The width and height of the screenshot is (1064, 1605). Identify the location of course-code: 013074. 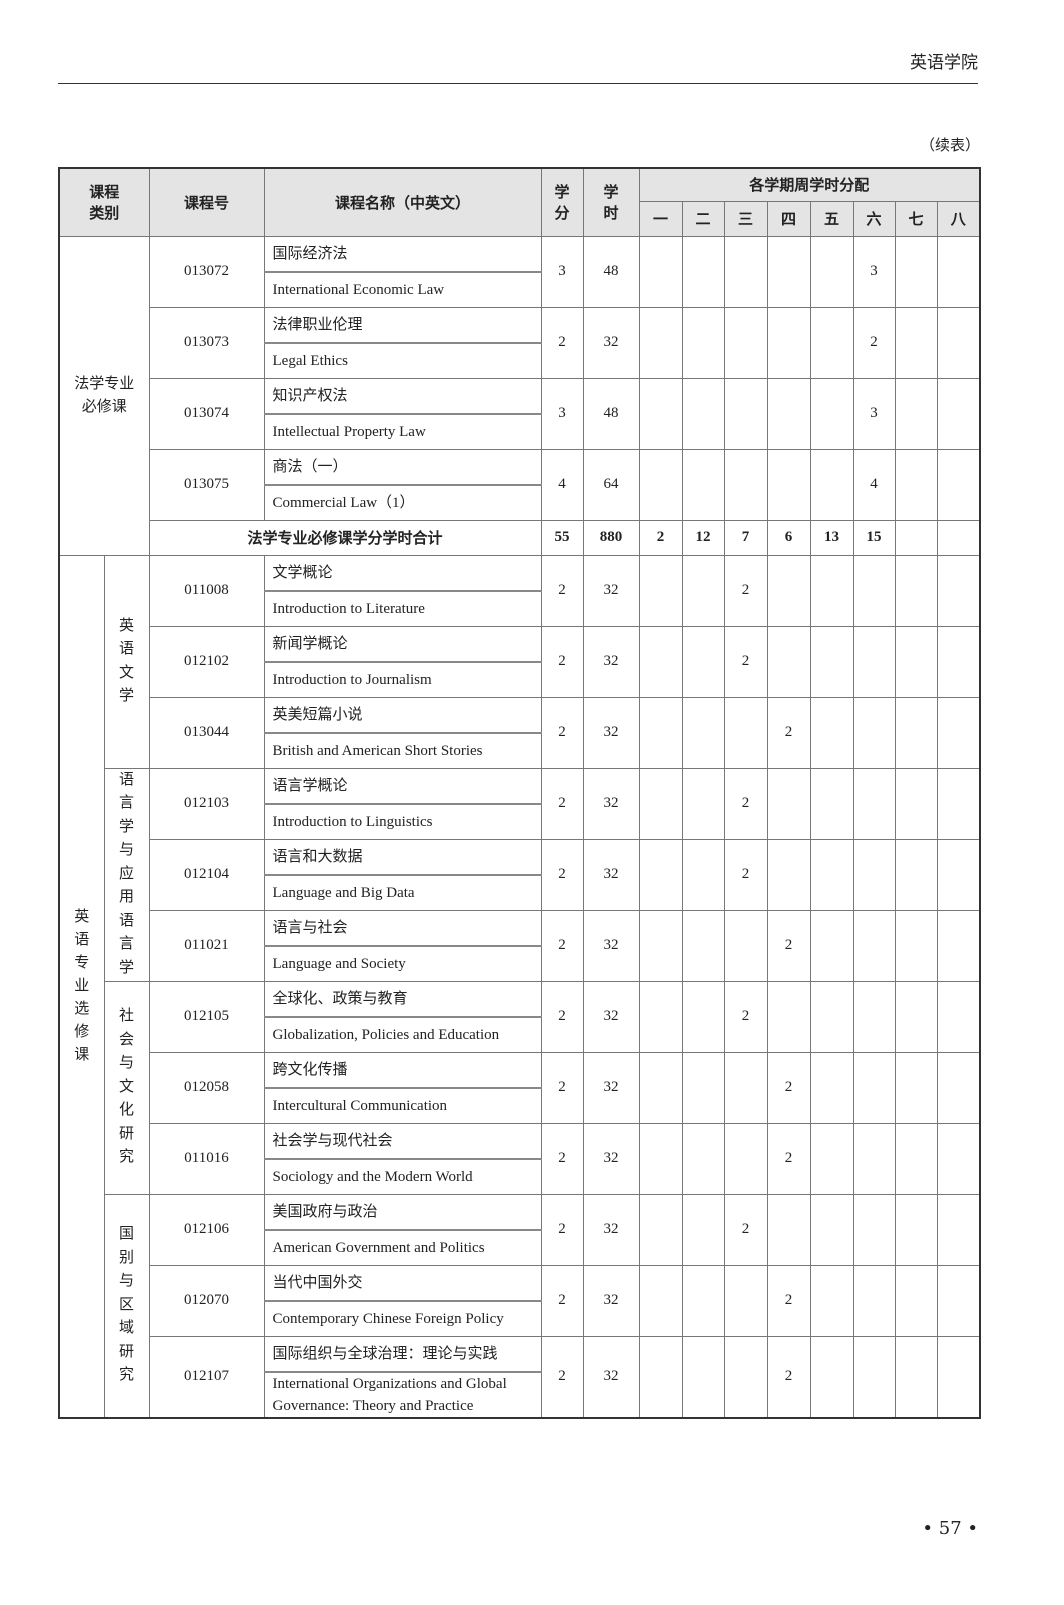
(206, 413).